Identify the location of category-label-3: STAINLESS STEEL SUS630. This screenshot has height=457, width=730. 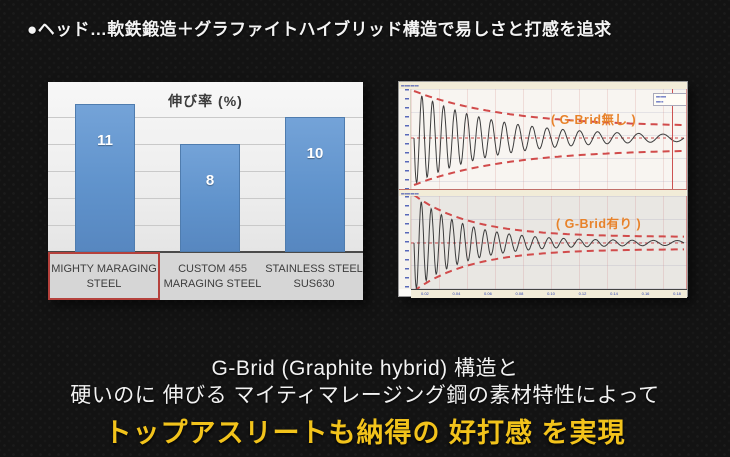
(314, 276).